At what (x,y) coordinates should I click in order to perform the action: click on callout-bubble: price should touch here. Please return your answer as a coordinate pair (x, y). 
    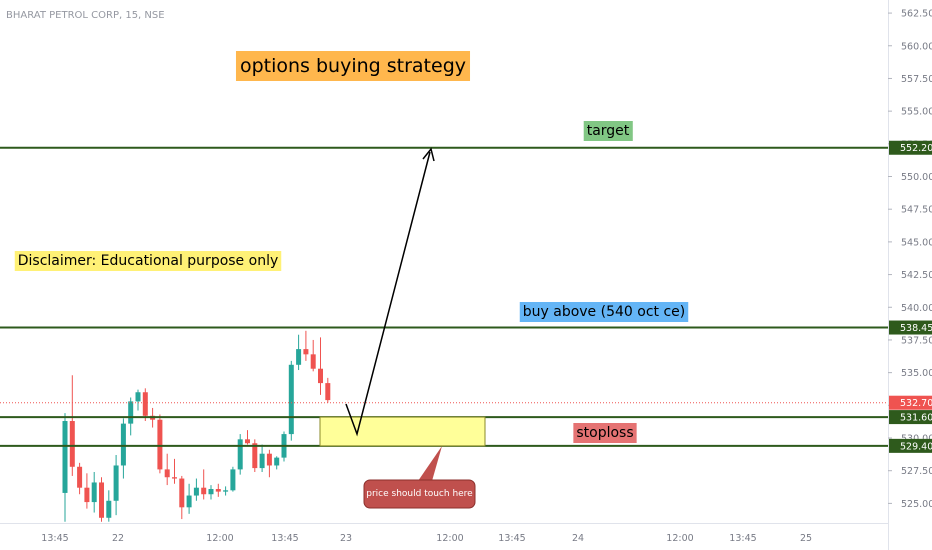
    Looking at the image, I should click on (419, 477).